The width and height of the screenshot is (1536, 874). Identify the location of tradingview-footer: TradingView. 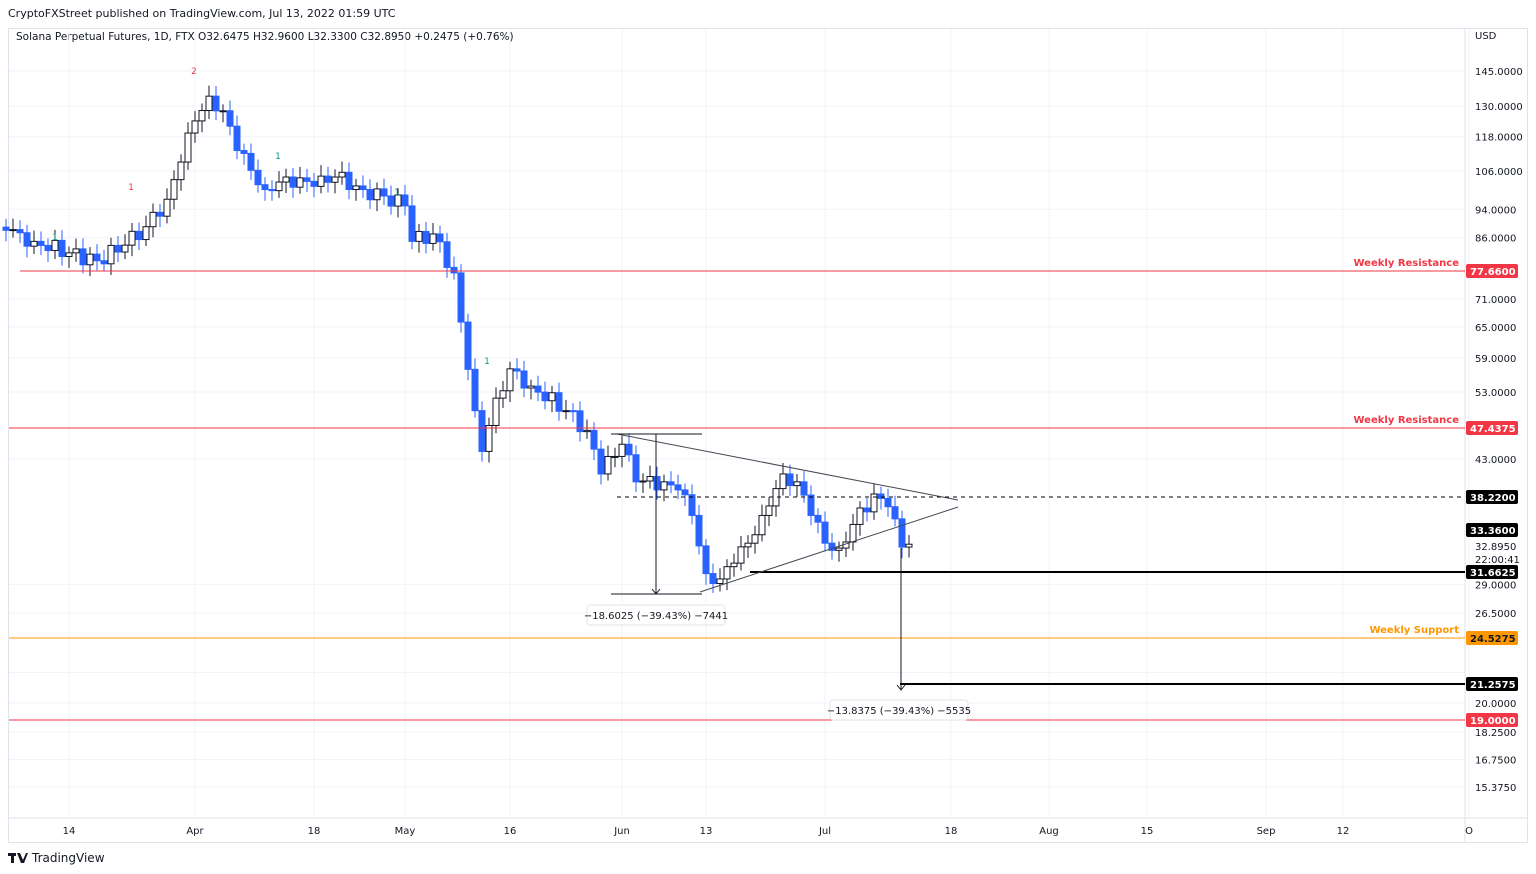
(56, 858).